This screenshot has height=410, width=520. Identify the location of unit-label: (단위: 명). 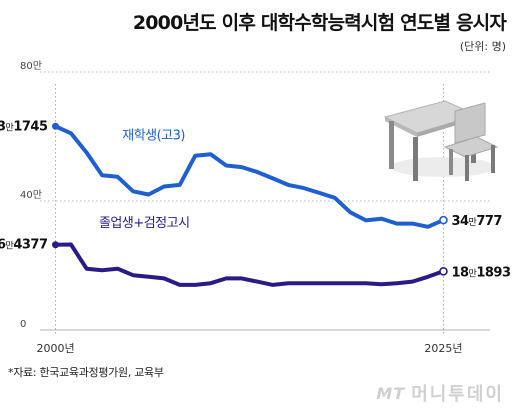
(482, 46).